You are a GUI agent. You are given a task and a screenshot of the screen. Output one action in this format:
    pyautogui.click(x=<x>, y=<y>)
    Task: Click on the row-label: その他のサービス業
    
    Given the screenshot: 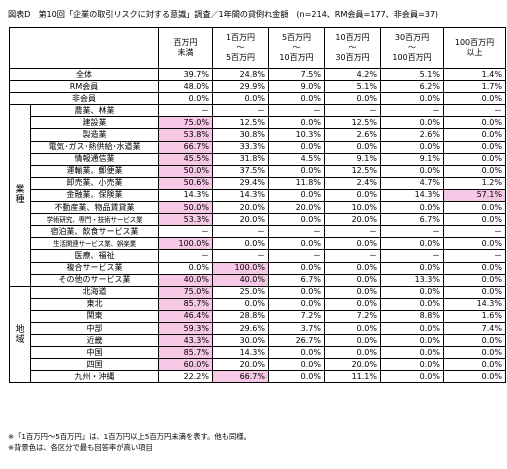 What is the action you would take?
    pyautogui.click(x=94, y=280)
    